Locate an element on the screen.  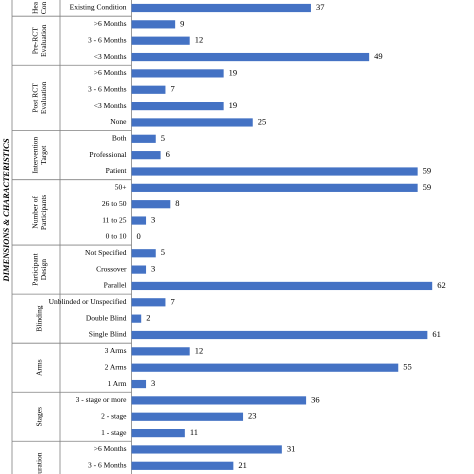
group-label: Arms is located at coordinates (39, 367).